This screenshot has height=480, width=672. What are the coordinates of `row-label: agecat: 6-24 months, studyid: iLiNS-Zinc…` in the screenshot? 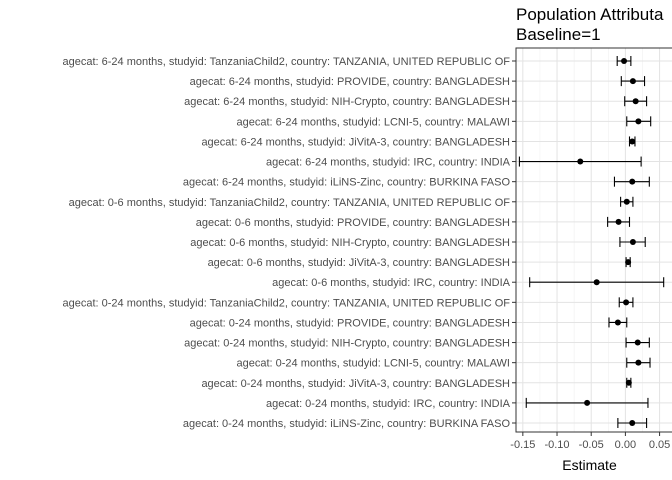 It's located at (347, 183).